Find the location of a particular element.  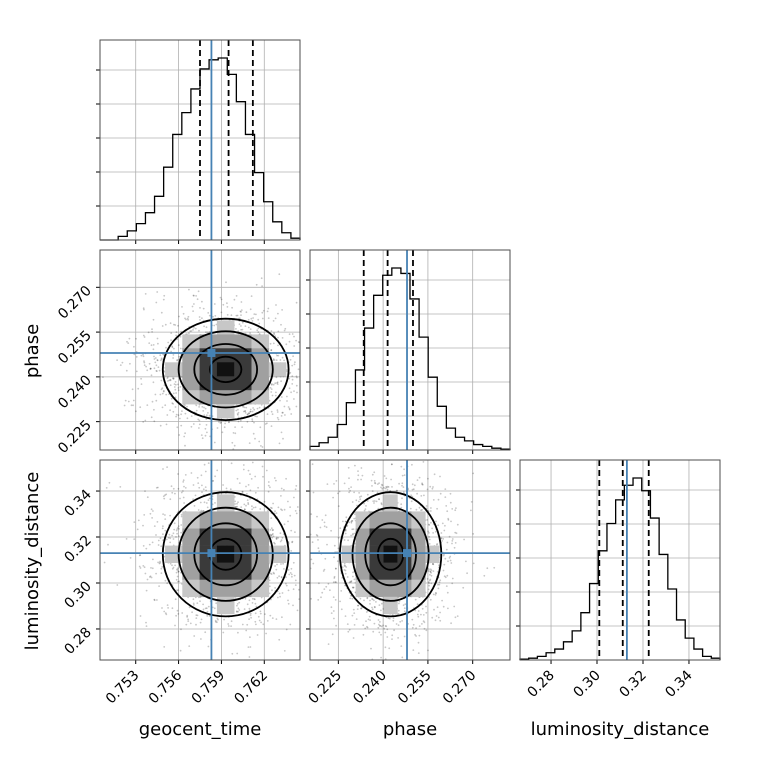

truth-marker is located at coordinates (211, 352).